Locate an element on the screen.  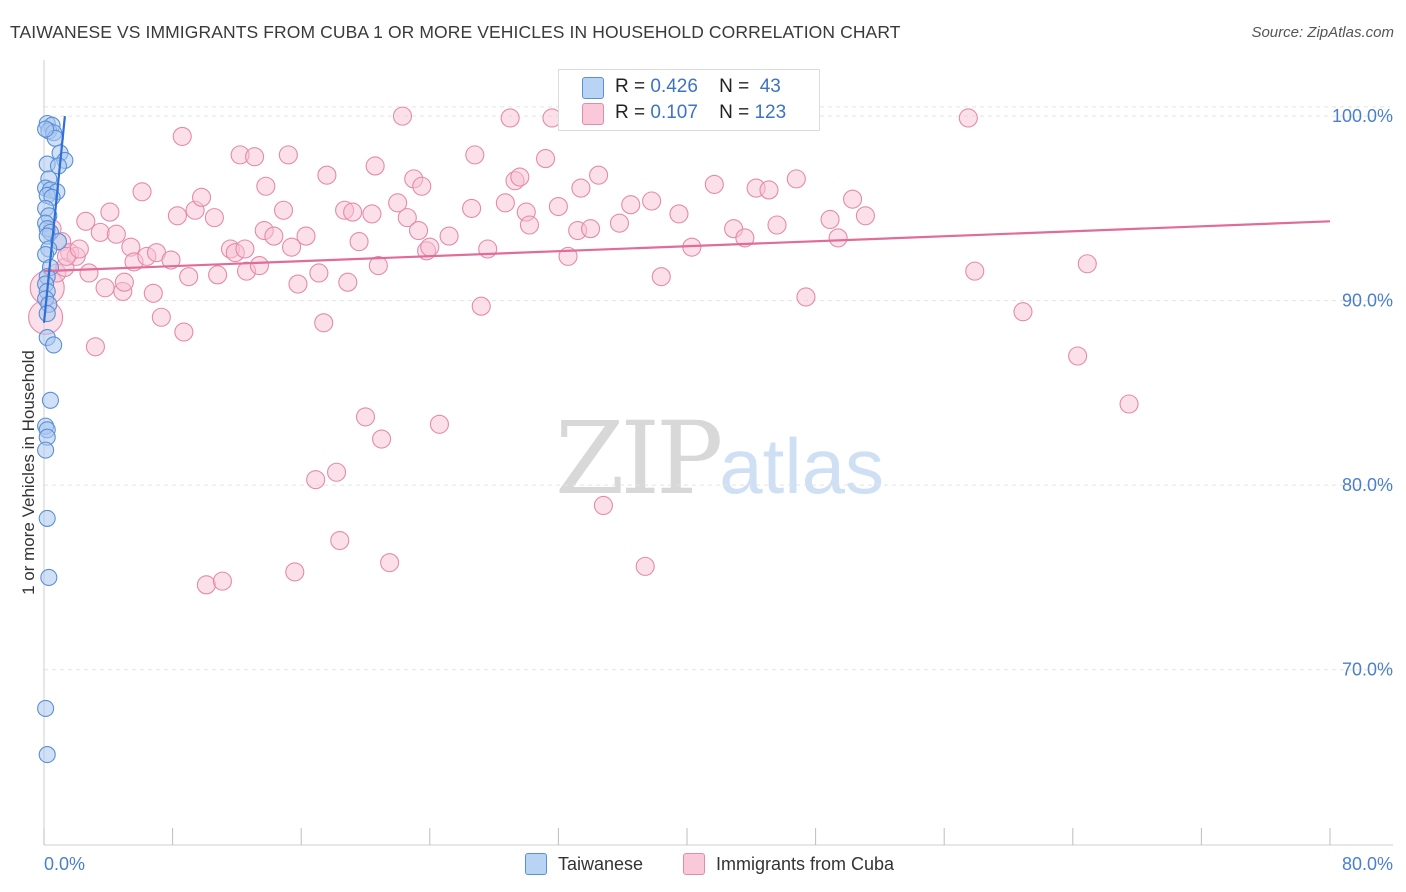
watermark-zip: ZIP is located at coordinates (639, 458).